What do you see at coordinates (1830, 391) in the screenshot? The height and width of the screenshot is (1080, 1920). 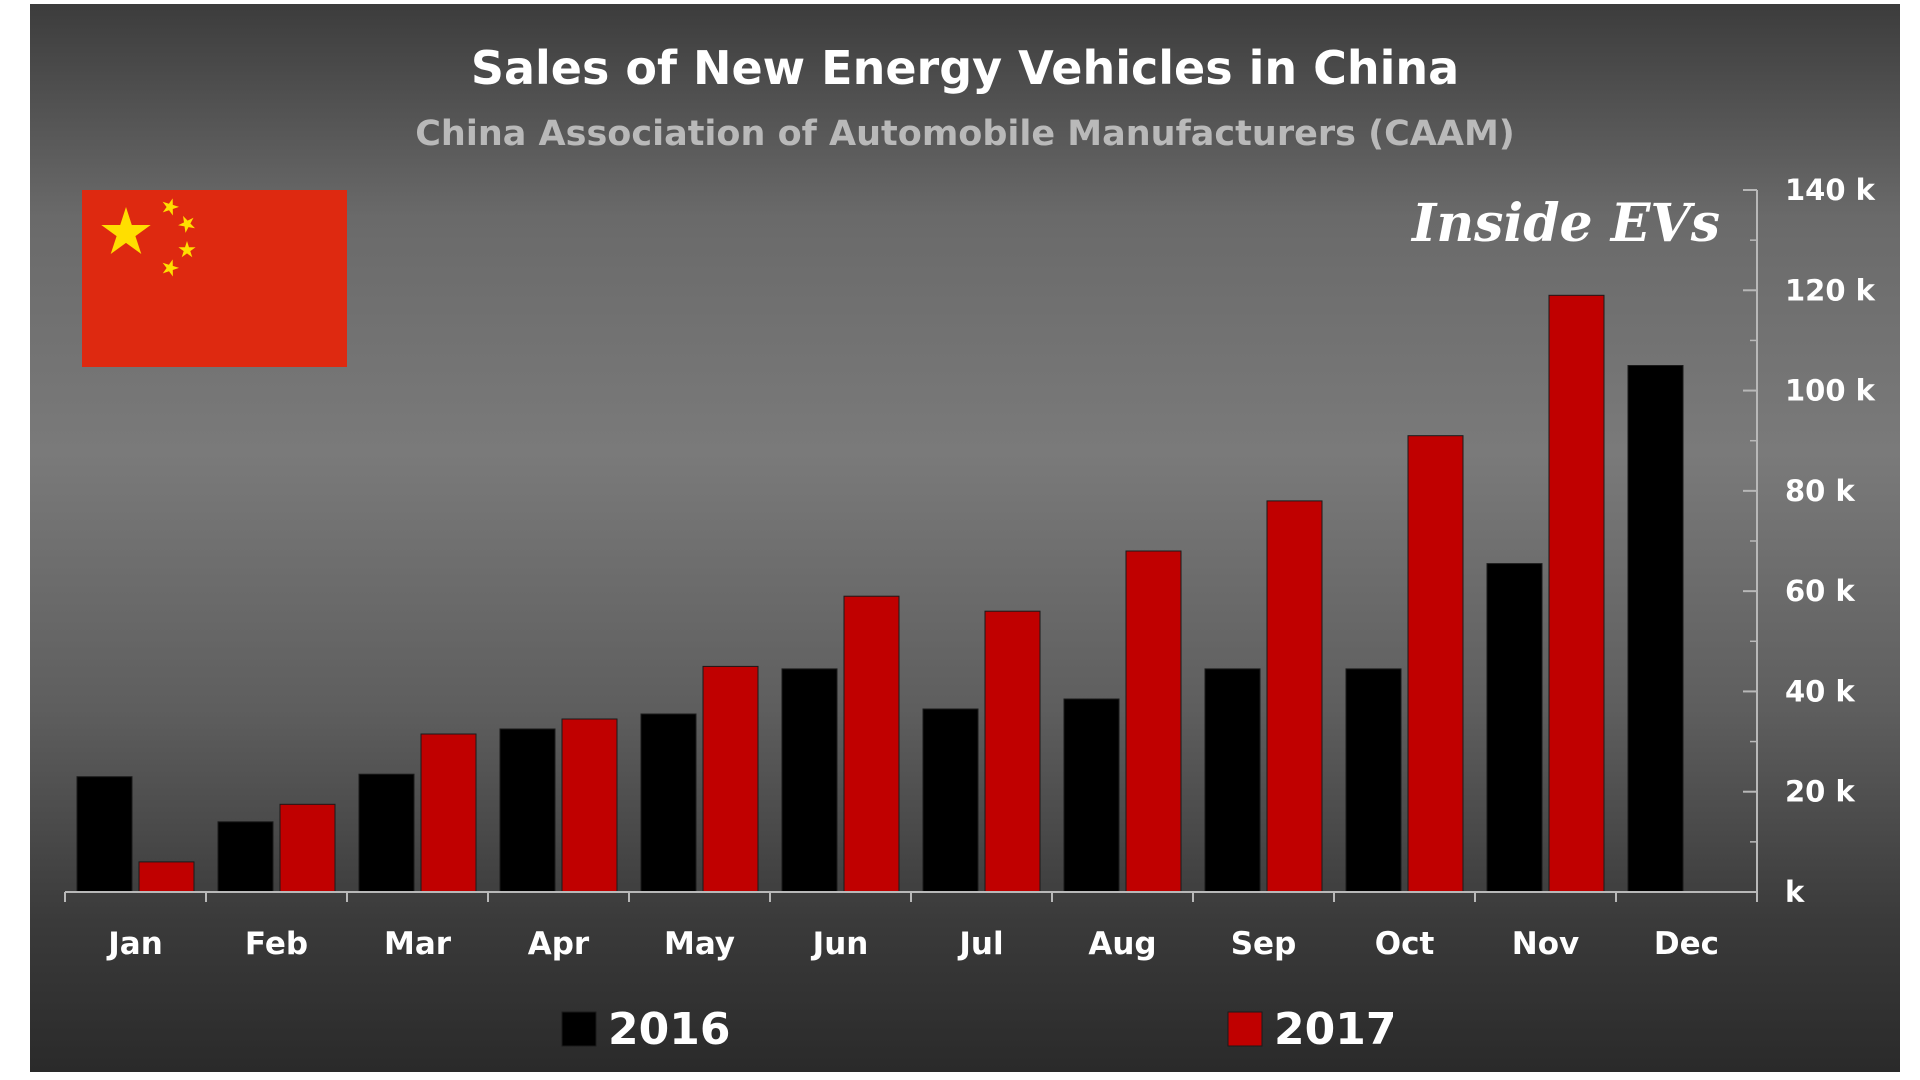 I see `y-tick-label: 100 k` at bounding box center [1830, 391].